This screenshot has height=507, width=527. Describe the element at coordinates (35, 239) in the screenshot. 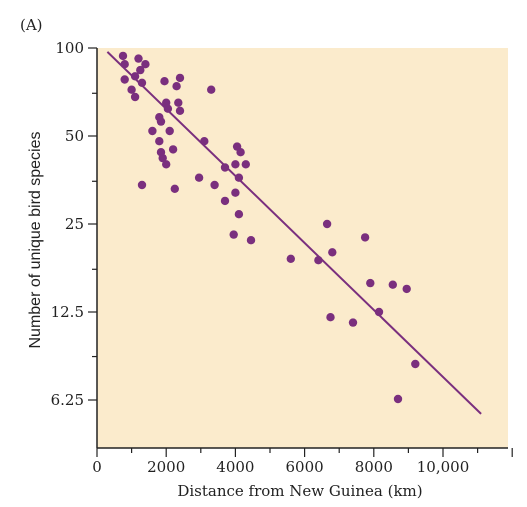

I see `y-axis-label: Number of unique bird species` at that location.